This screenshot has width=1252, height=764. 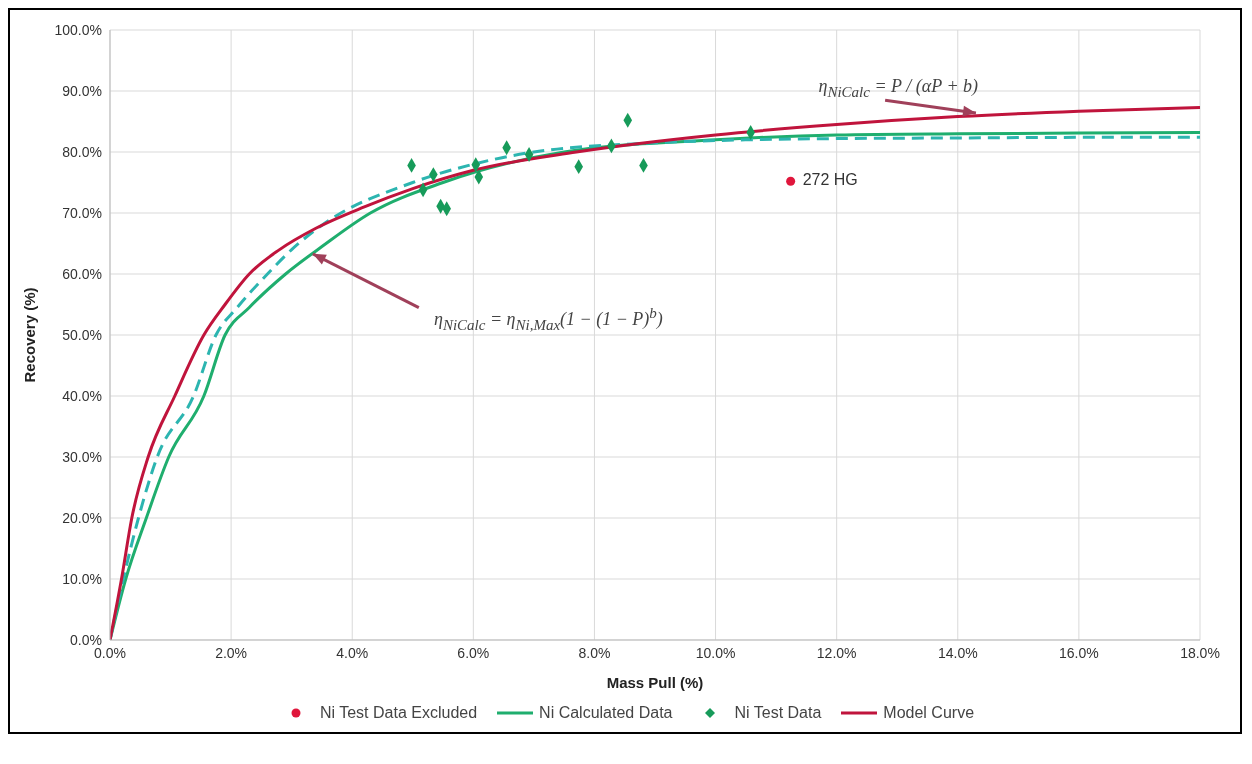 I want to click on point, so click(x=791, y=181).